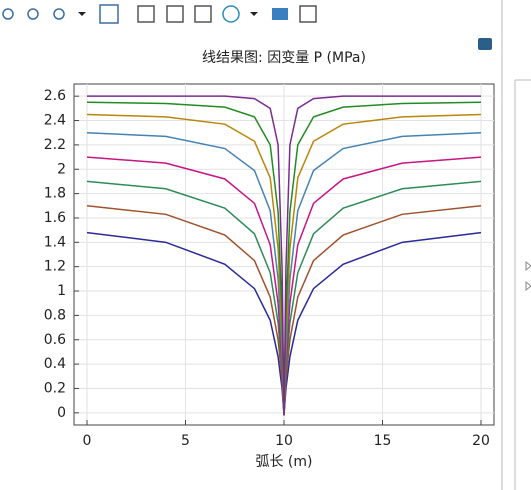 This screenshot has width=531, height=490. What do you see at coordinates (284, 58) in the screenshot?
I see `chart-title: 线结果图: 因变量 P (MPa)` at bounding box center [284, 58].